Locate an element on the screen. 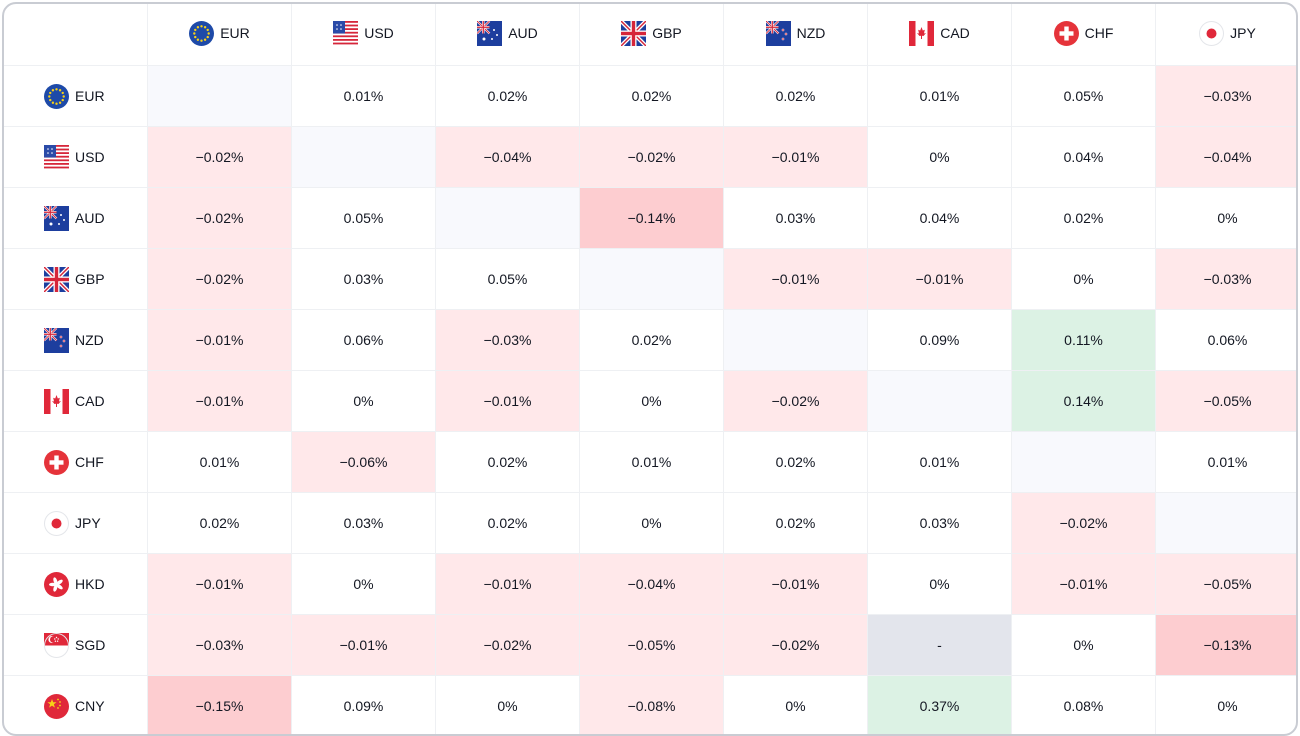 This screenshot has height=736, width=1300. heatmap-cell: −0.06% is located at coordinates (363, 462).